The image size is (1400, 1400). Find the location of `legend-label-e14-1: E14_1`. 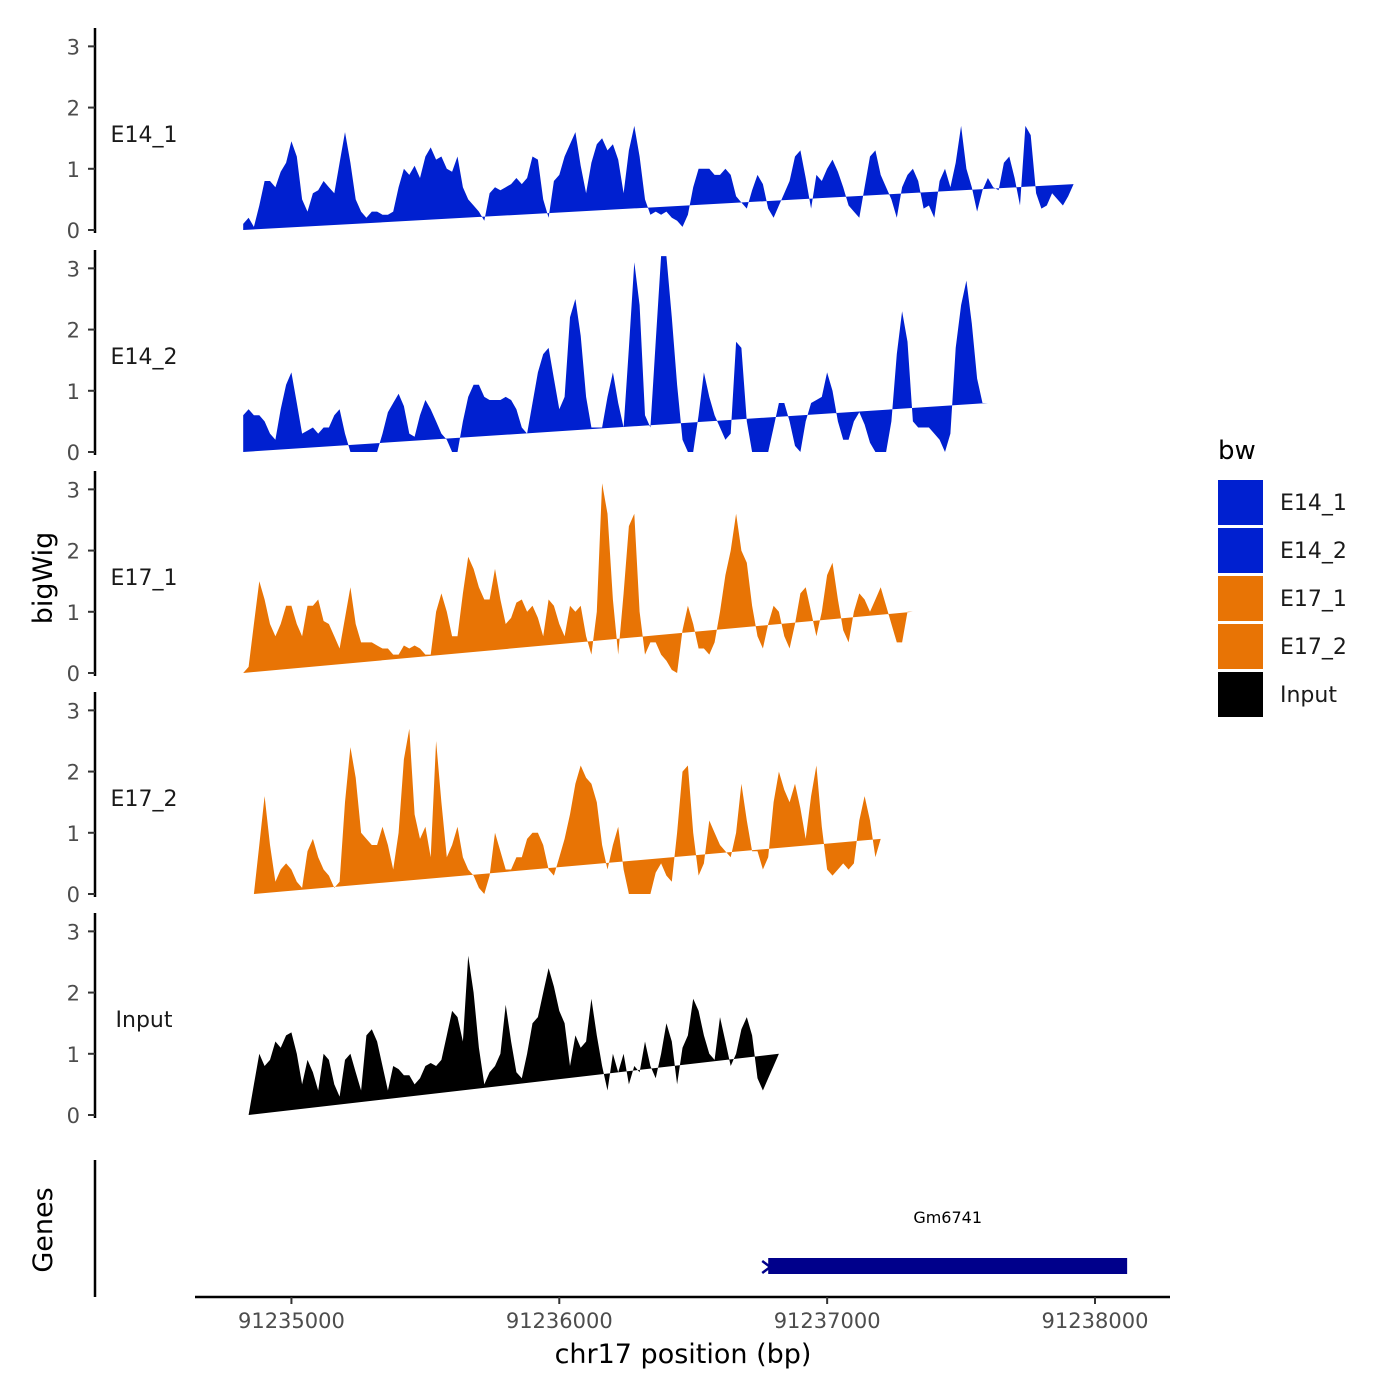

legend-label-e14-1: E14_1 is located at coordinates (1313, 503).